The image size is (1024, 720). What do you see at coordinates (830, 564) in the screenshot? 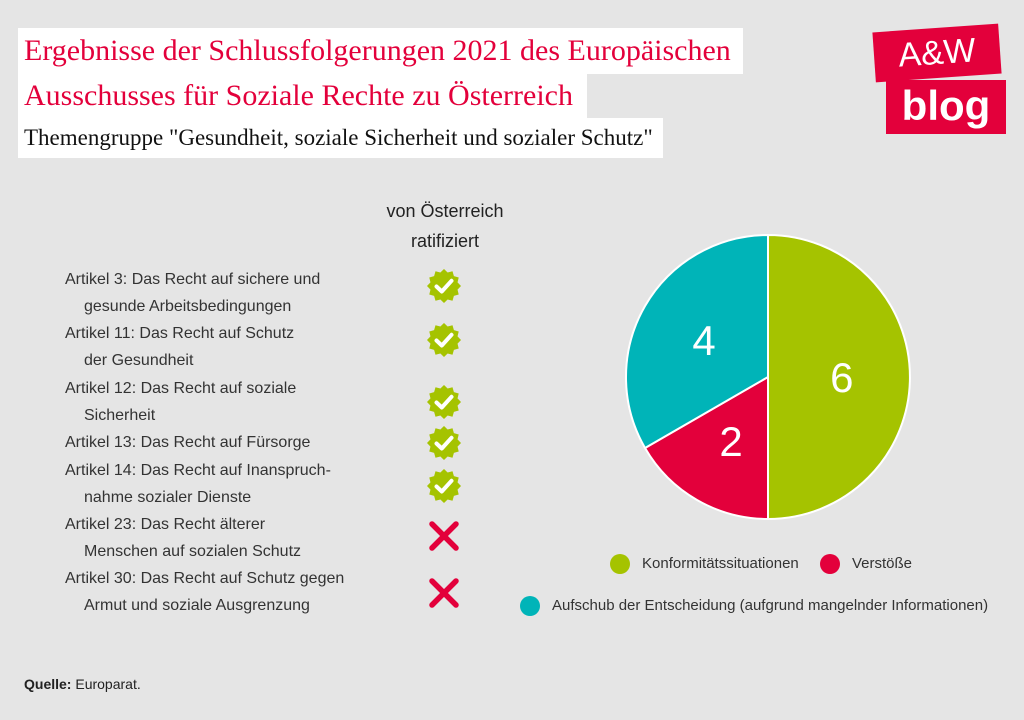
I see `legend-swatch-violations` at bounding box center [830, 564].